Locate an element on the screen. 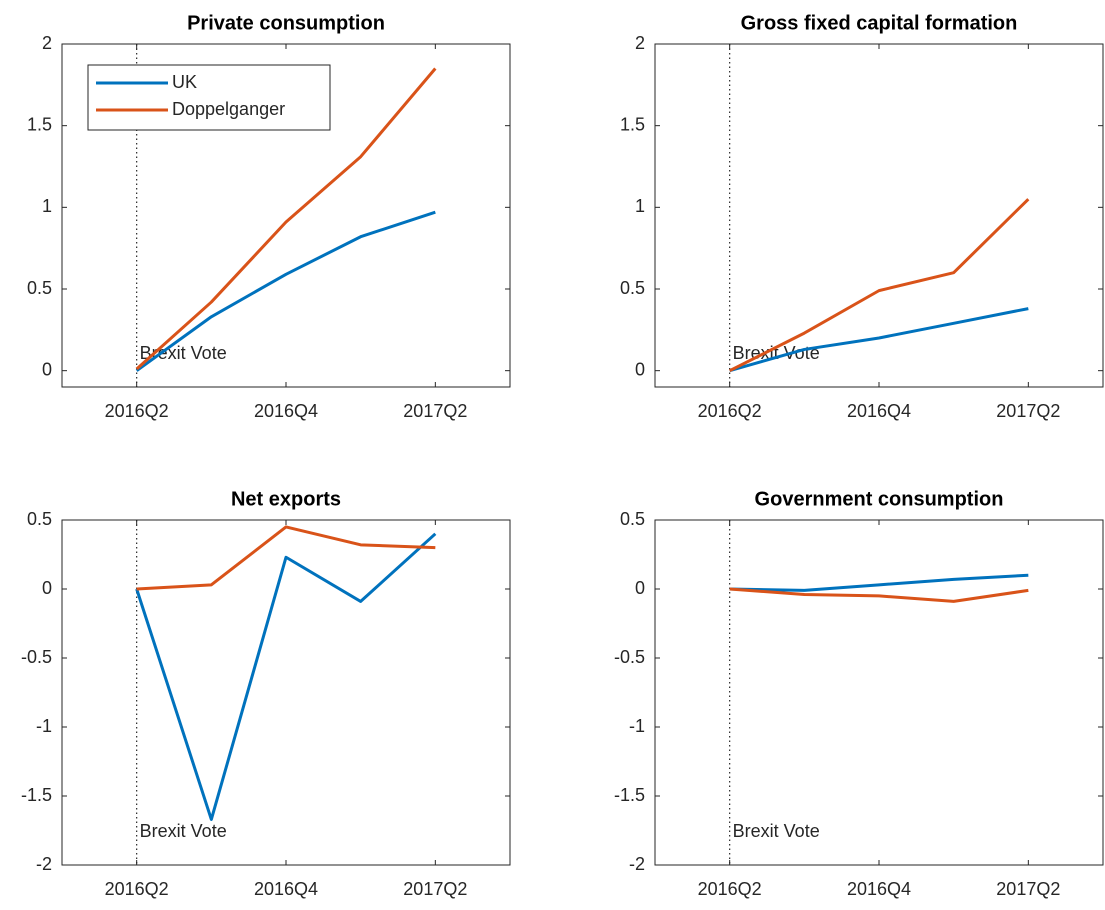 This screenshot has width=1105, height=910. chart-title: Government consumption is located at coordinates (879, 499).